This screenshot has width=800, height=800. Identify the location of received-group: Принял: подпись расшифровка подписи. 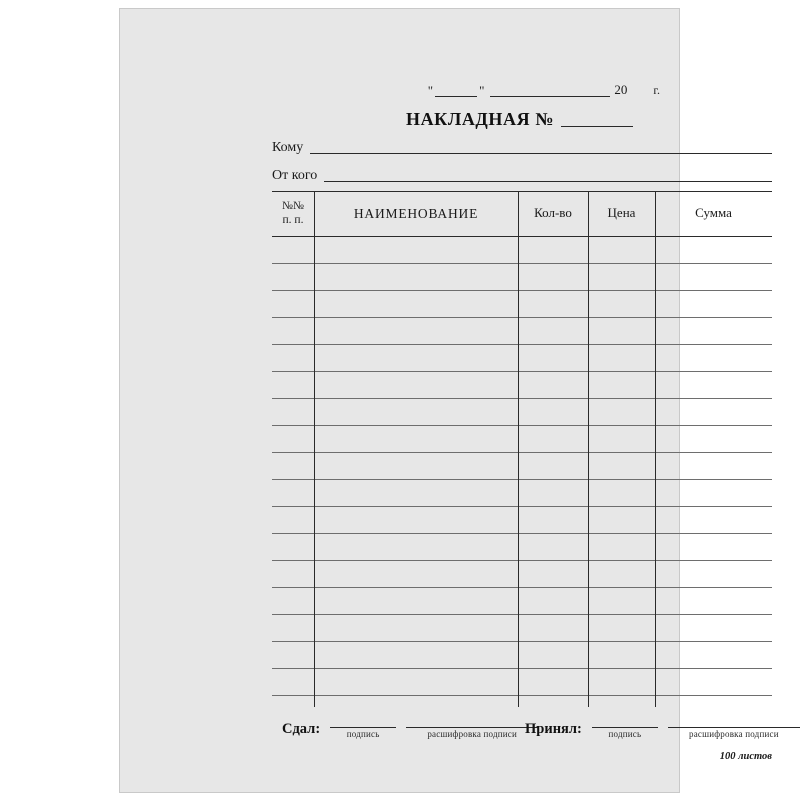
(662, 730).